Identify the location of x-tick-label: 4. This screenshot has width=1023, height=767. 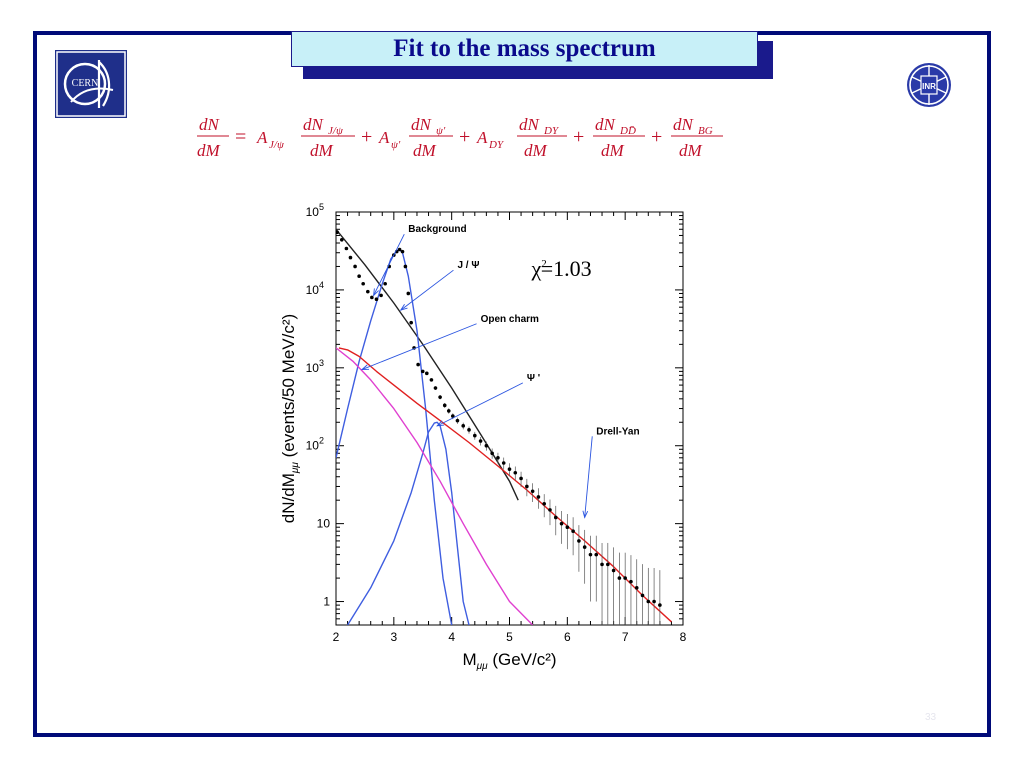
(451, 637).